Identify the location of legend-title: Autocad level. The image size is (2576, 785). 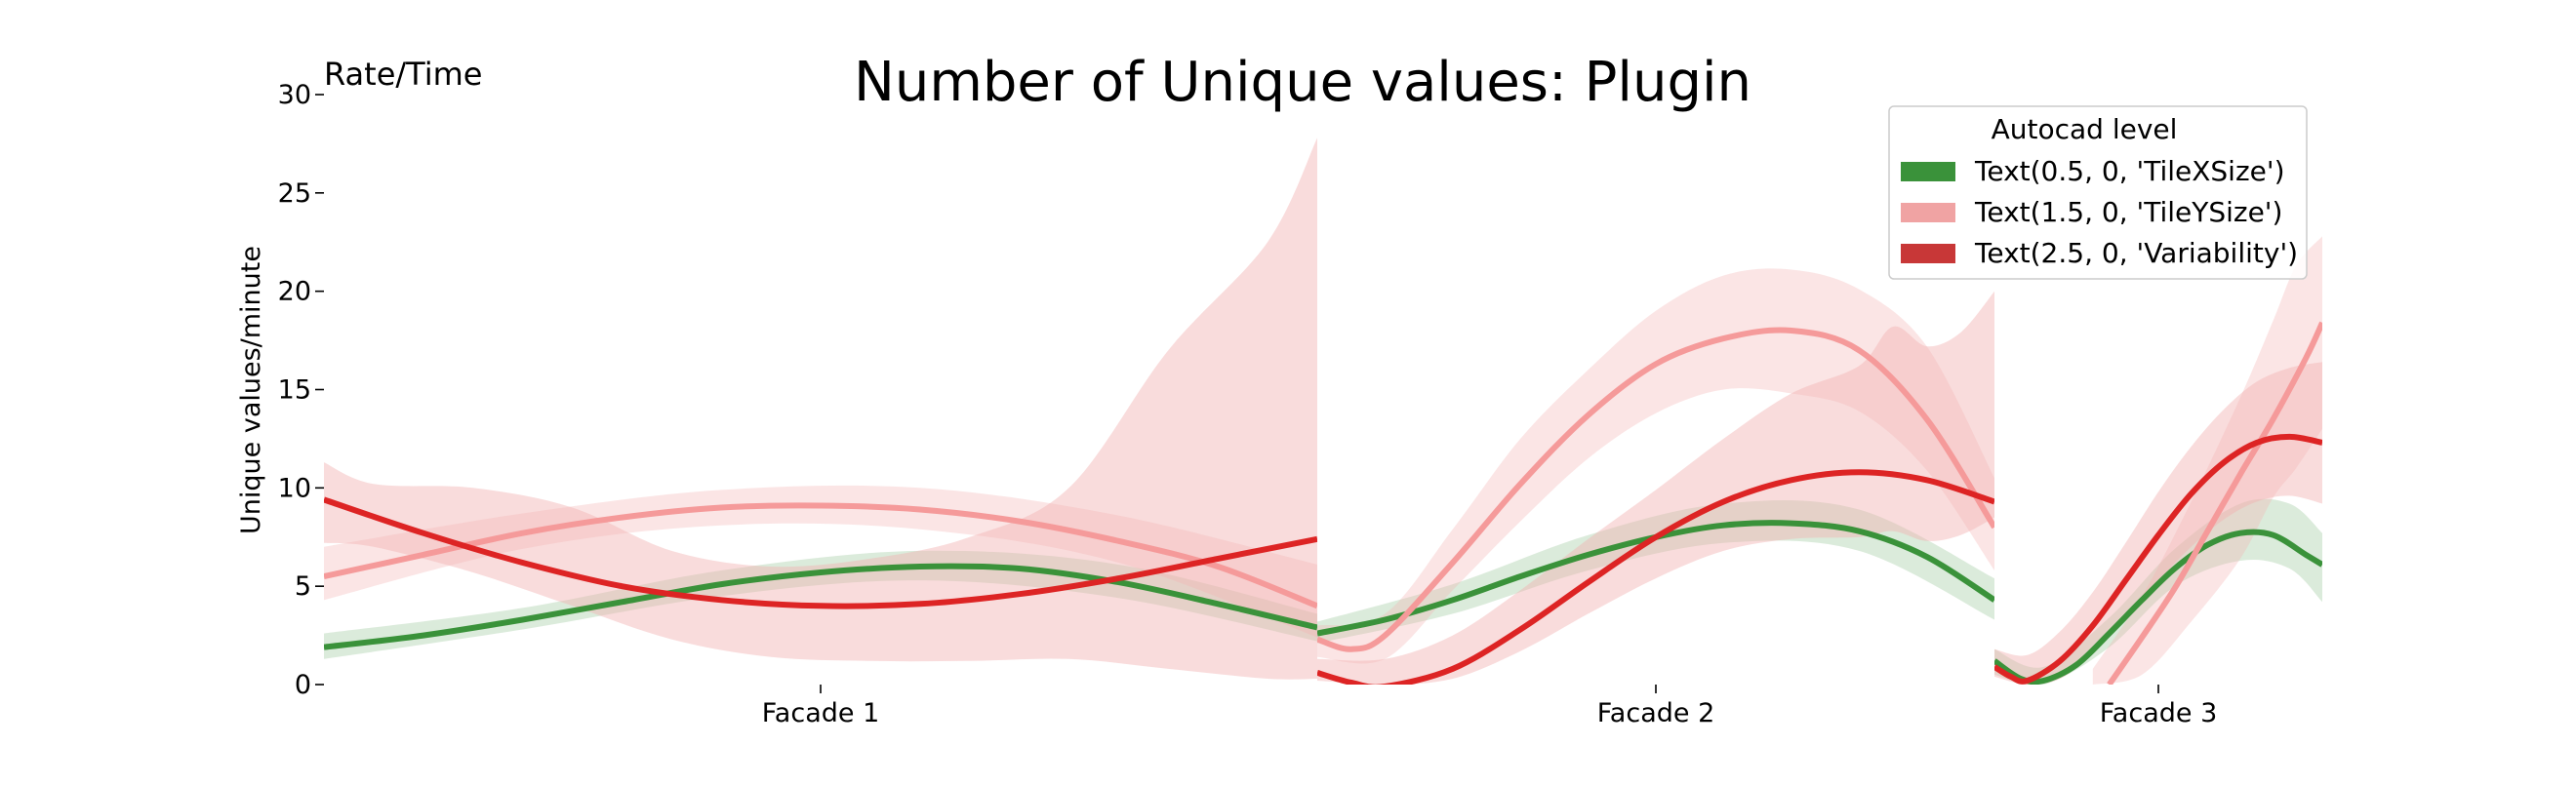
(2085, 129).